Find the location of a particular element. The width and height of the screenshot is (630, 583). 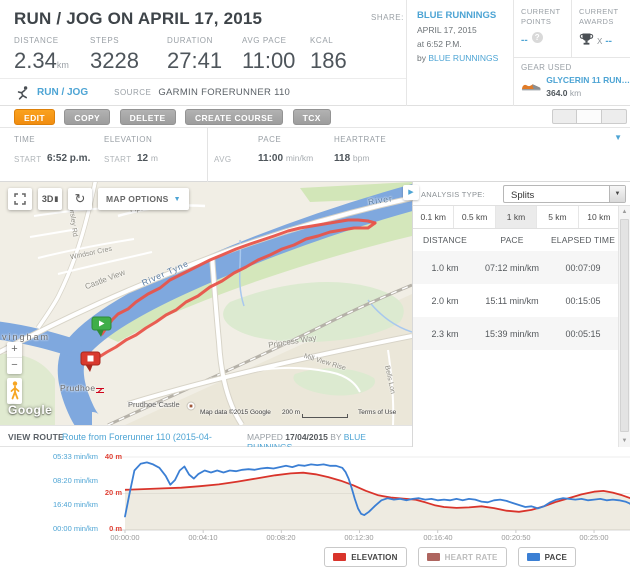

time-axis-tick: 00:00:00 is located at coordinates (125, 537).